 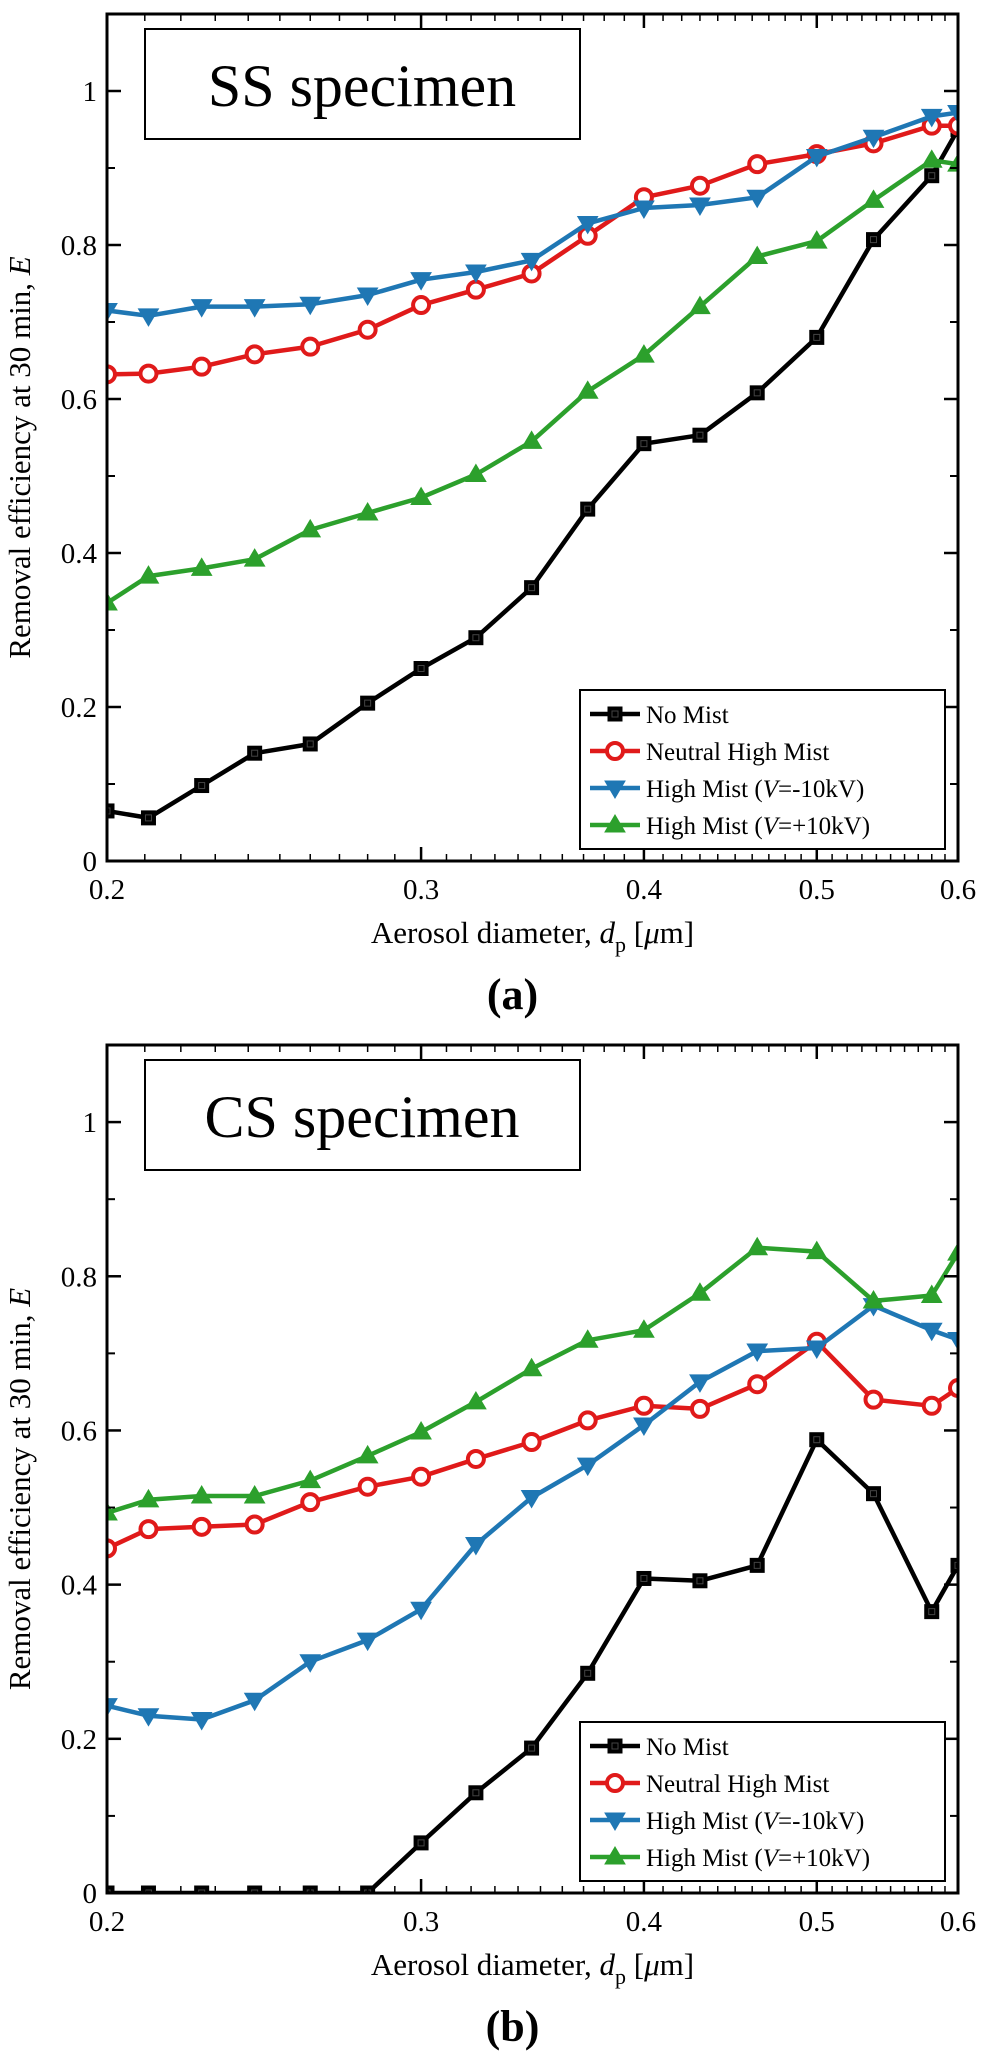 I want to click on legend-label: High Mist (V=-10kV), so click(x=755, y=789).